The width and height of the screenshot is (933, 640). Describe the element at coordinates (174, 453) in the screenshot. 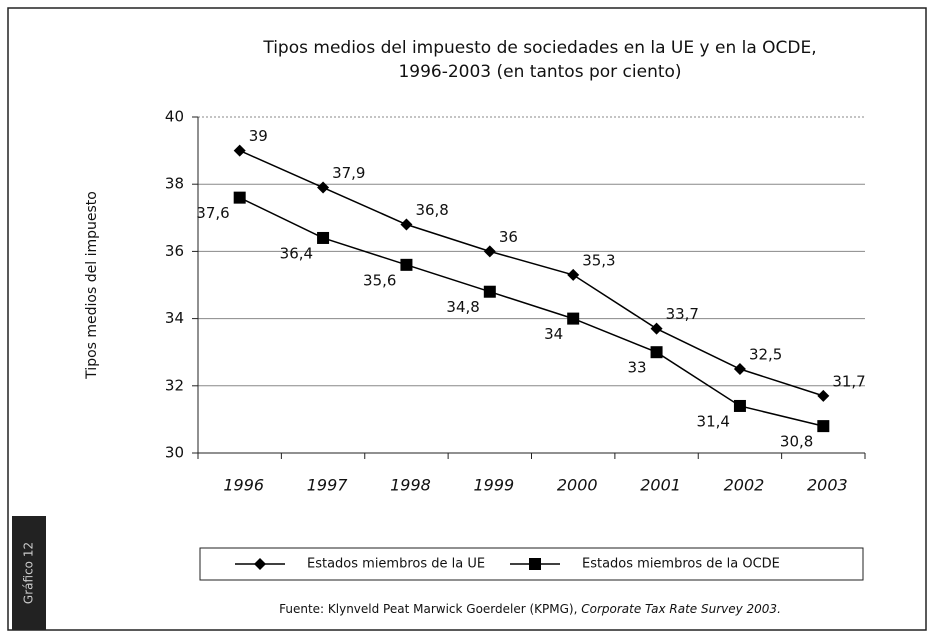

I see `y-tick-label: 30` at that location.